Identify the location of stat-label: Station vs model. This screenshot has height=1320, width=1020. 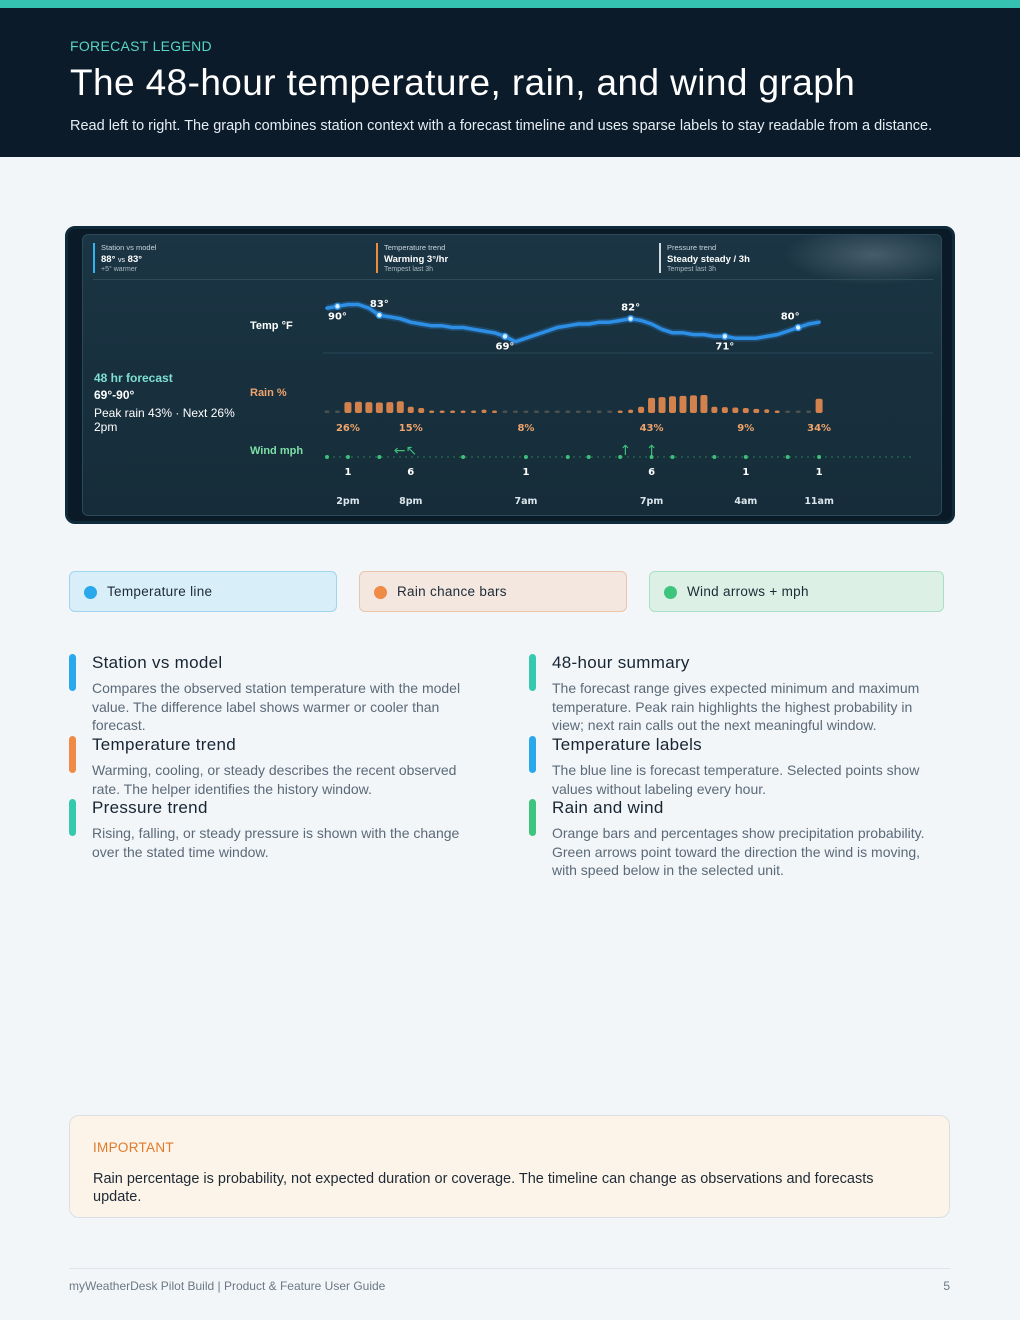
(129, 247).